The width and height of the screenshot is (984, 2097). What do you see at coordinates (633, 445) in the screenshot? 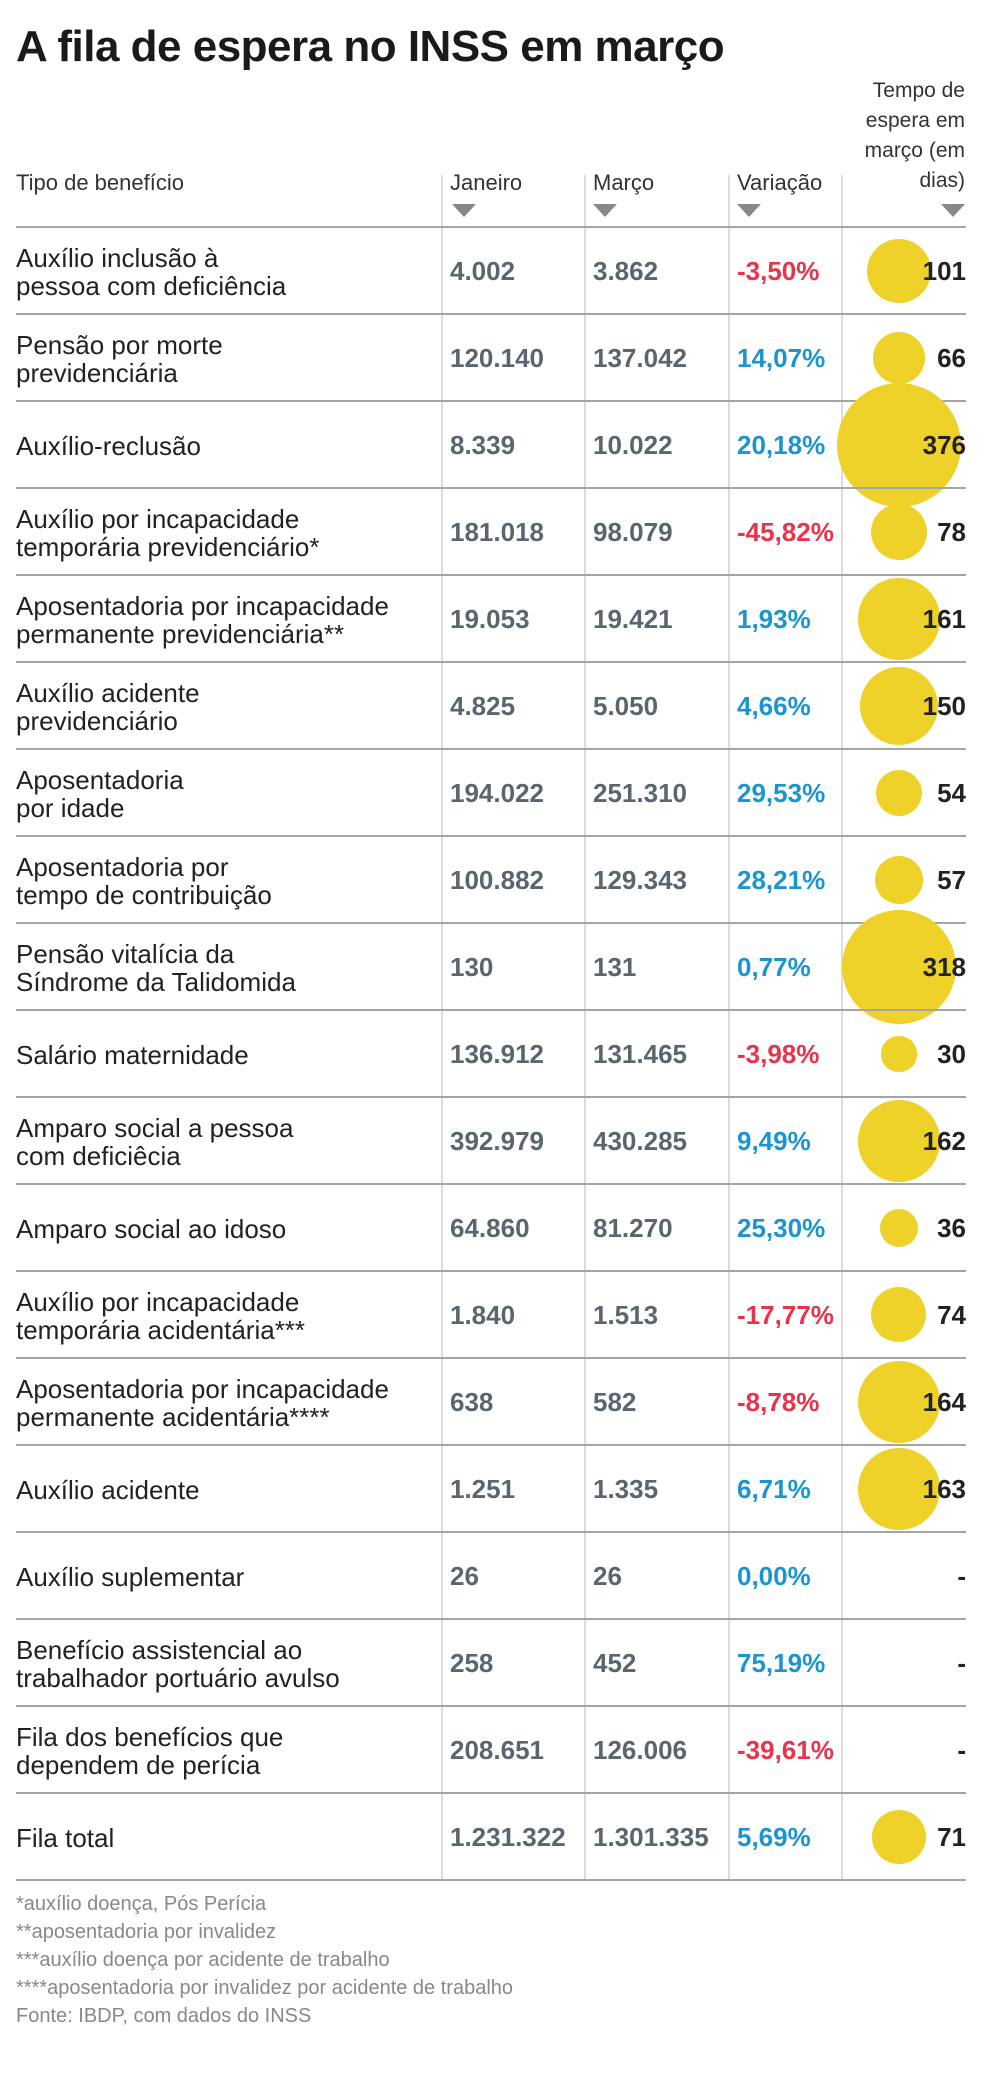
I see `value-marco: 10.022` at bounding box center [633, 445].